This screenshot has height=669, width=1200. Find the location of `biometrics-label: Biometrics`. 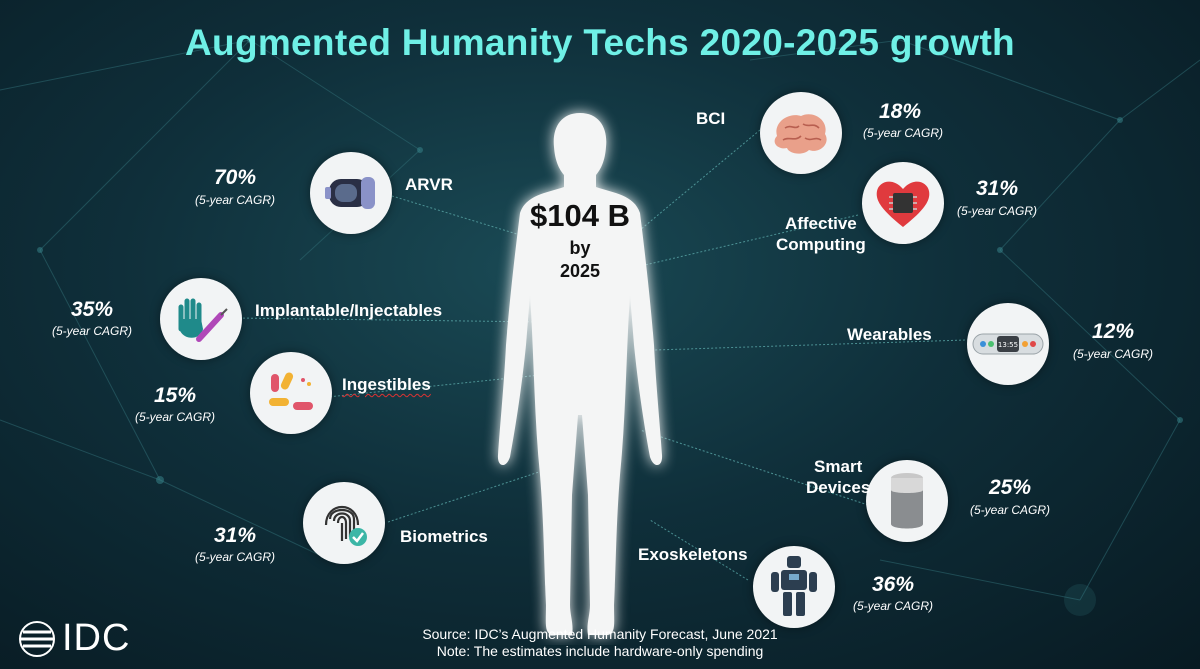

biometrics-label: Biometrics is located at coordinates (444, 536).